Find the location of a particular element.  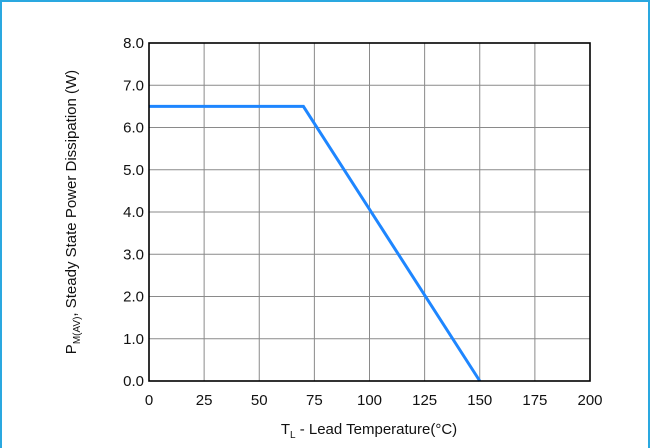

y-axis-label-rest: , Steady State Power Dissipation (W) is located at coordinates (71, 193).